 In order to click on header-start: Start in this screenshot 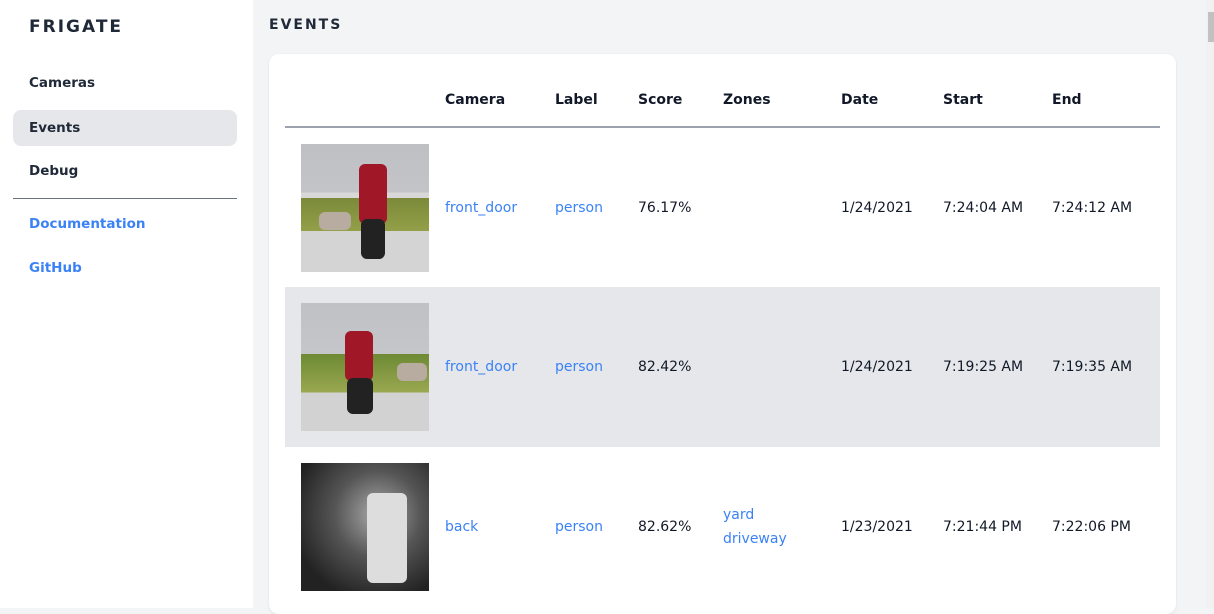, I will do `click(997, 101)`.